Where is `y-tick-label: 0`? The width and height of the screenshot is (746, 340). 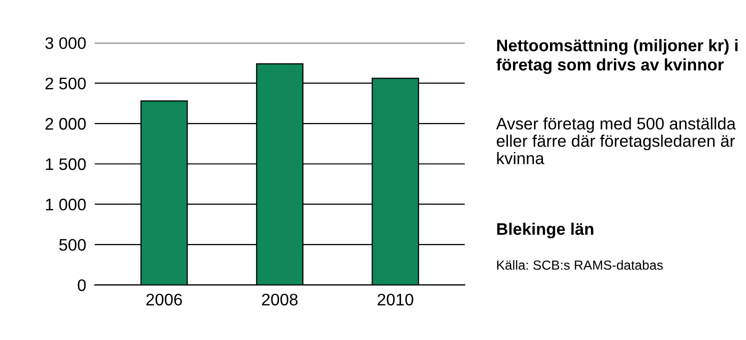 y-tick-label: 0 is located at coordinates (82, 285).